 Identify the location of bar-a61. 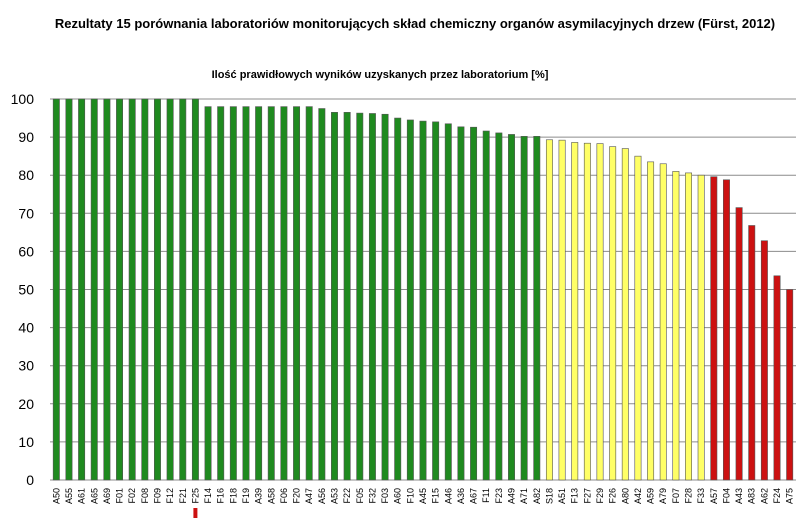
(82, 289).